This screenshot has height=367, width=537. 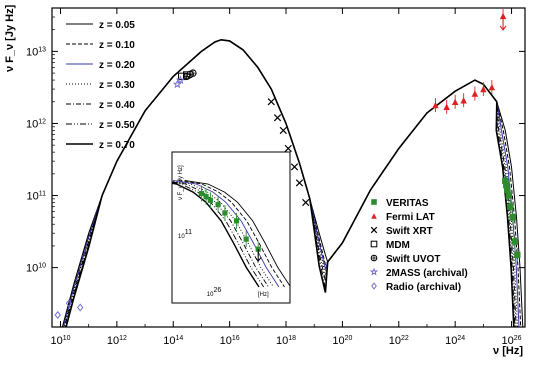 What do you see at coordinates (231, 227) in the screenshot?
I see `inset-frame` at bounding box center [231, 227].